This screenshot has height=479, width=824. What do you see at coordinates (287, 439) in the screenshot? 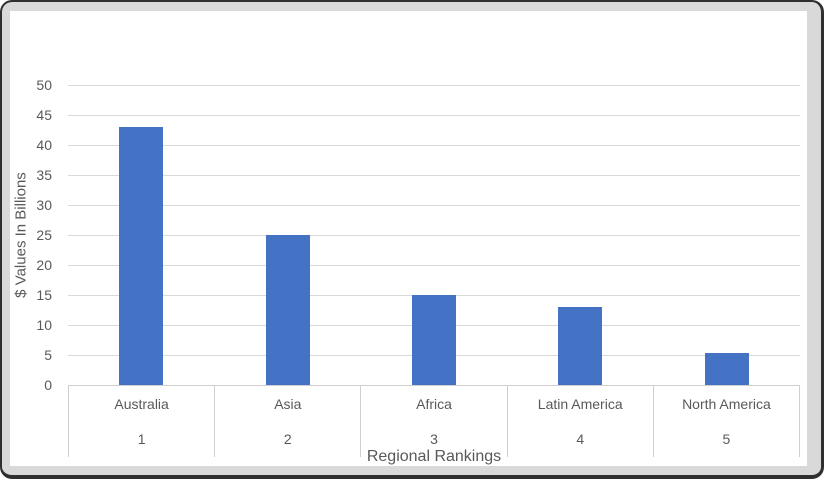
I see `category-rank-label: 2` at bounding box center [287, 439].